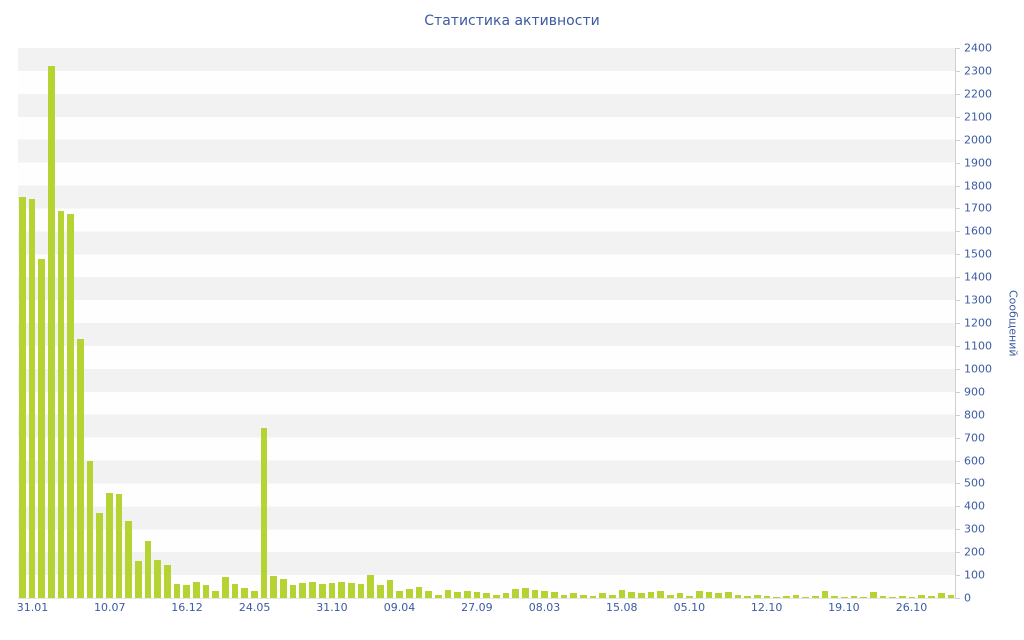 This screenshot has height=640, width=1024. Describe the element at coordinates (477, 607) in the screenshot. I see `x-tick-label: 27.09` at that location.